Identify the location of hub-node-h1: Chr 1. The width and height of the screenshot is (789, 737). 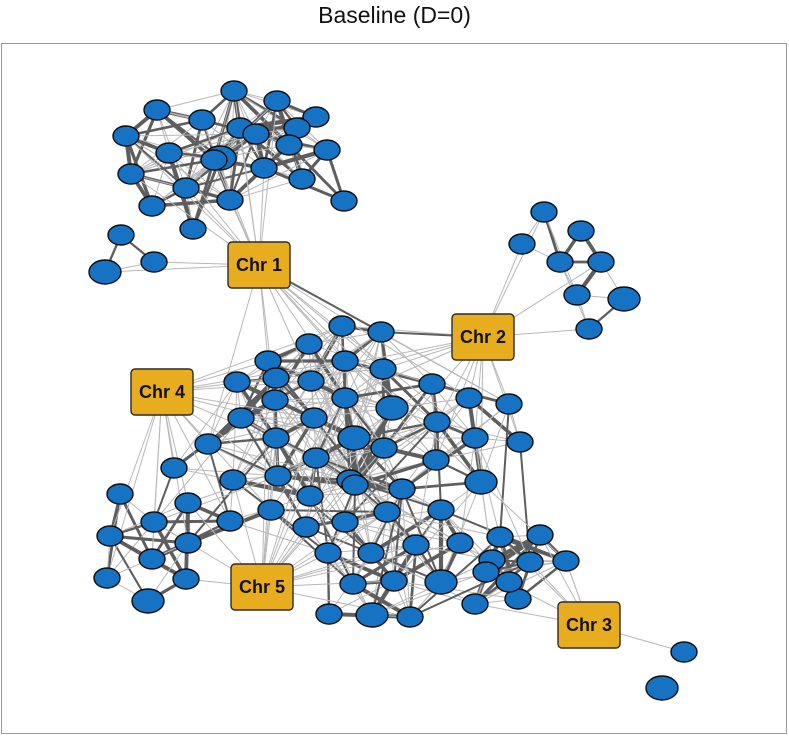
(259, 265).